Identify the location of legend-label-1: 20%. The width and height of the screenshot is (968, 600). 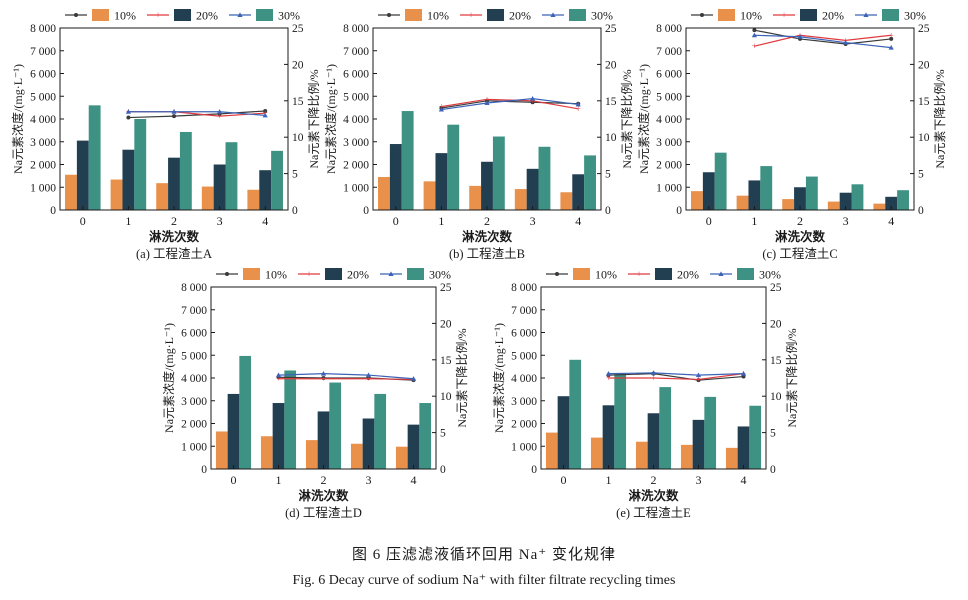
(358, 275).